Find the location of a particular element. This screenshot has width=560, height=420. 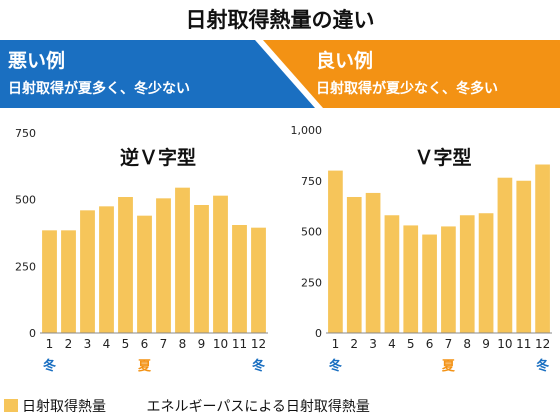

legend-swatch is located at coordinates (11, 405).